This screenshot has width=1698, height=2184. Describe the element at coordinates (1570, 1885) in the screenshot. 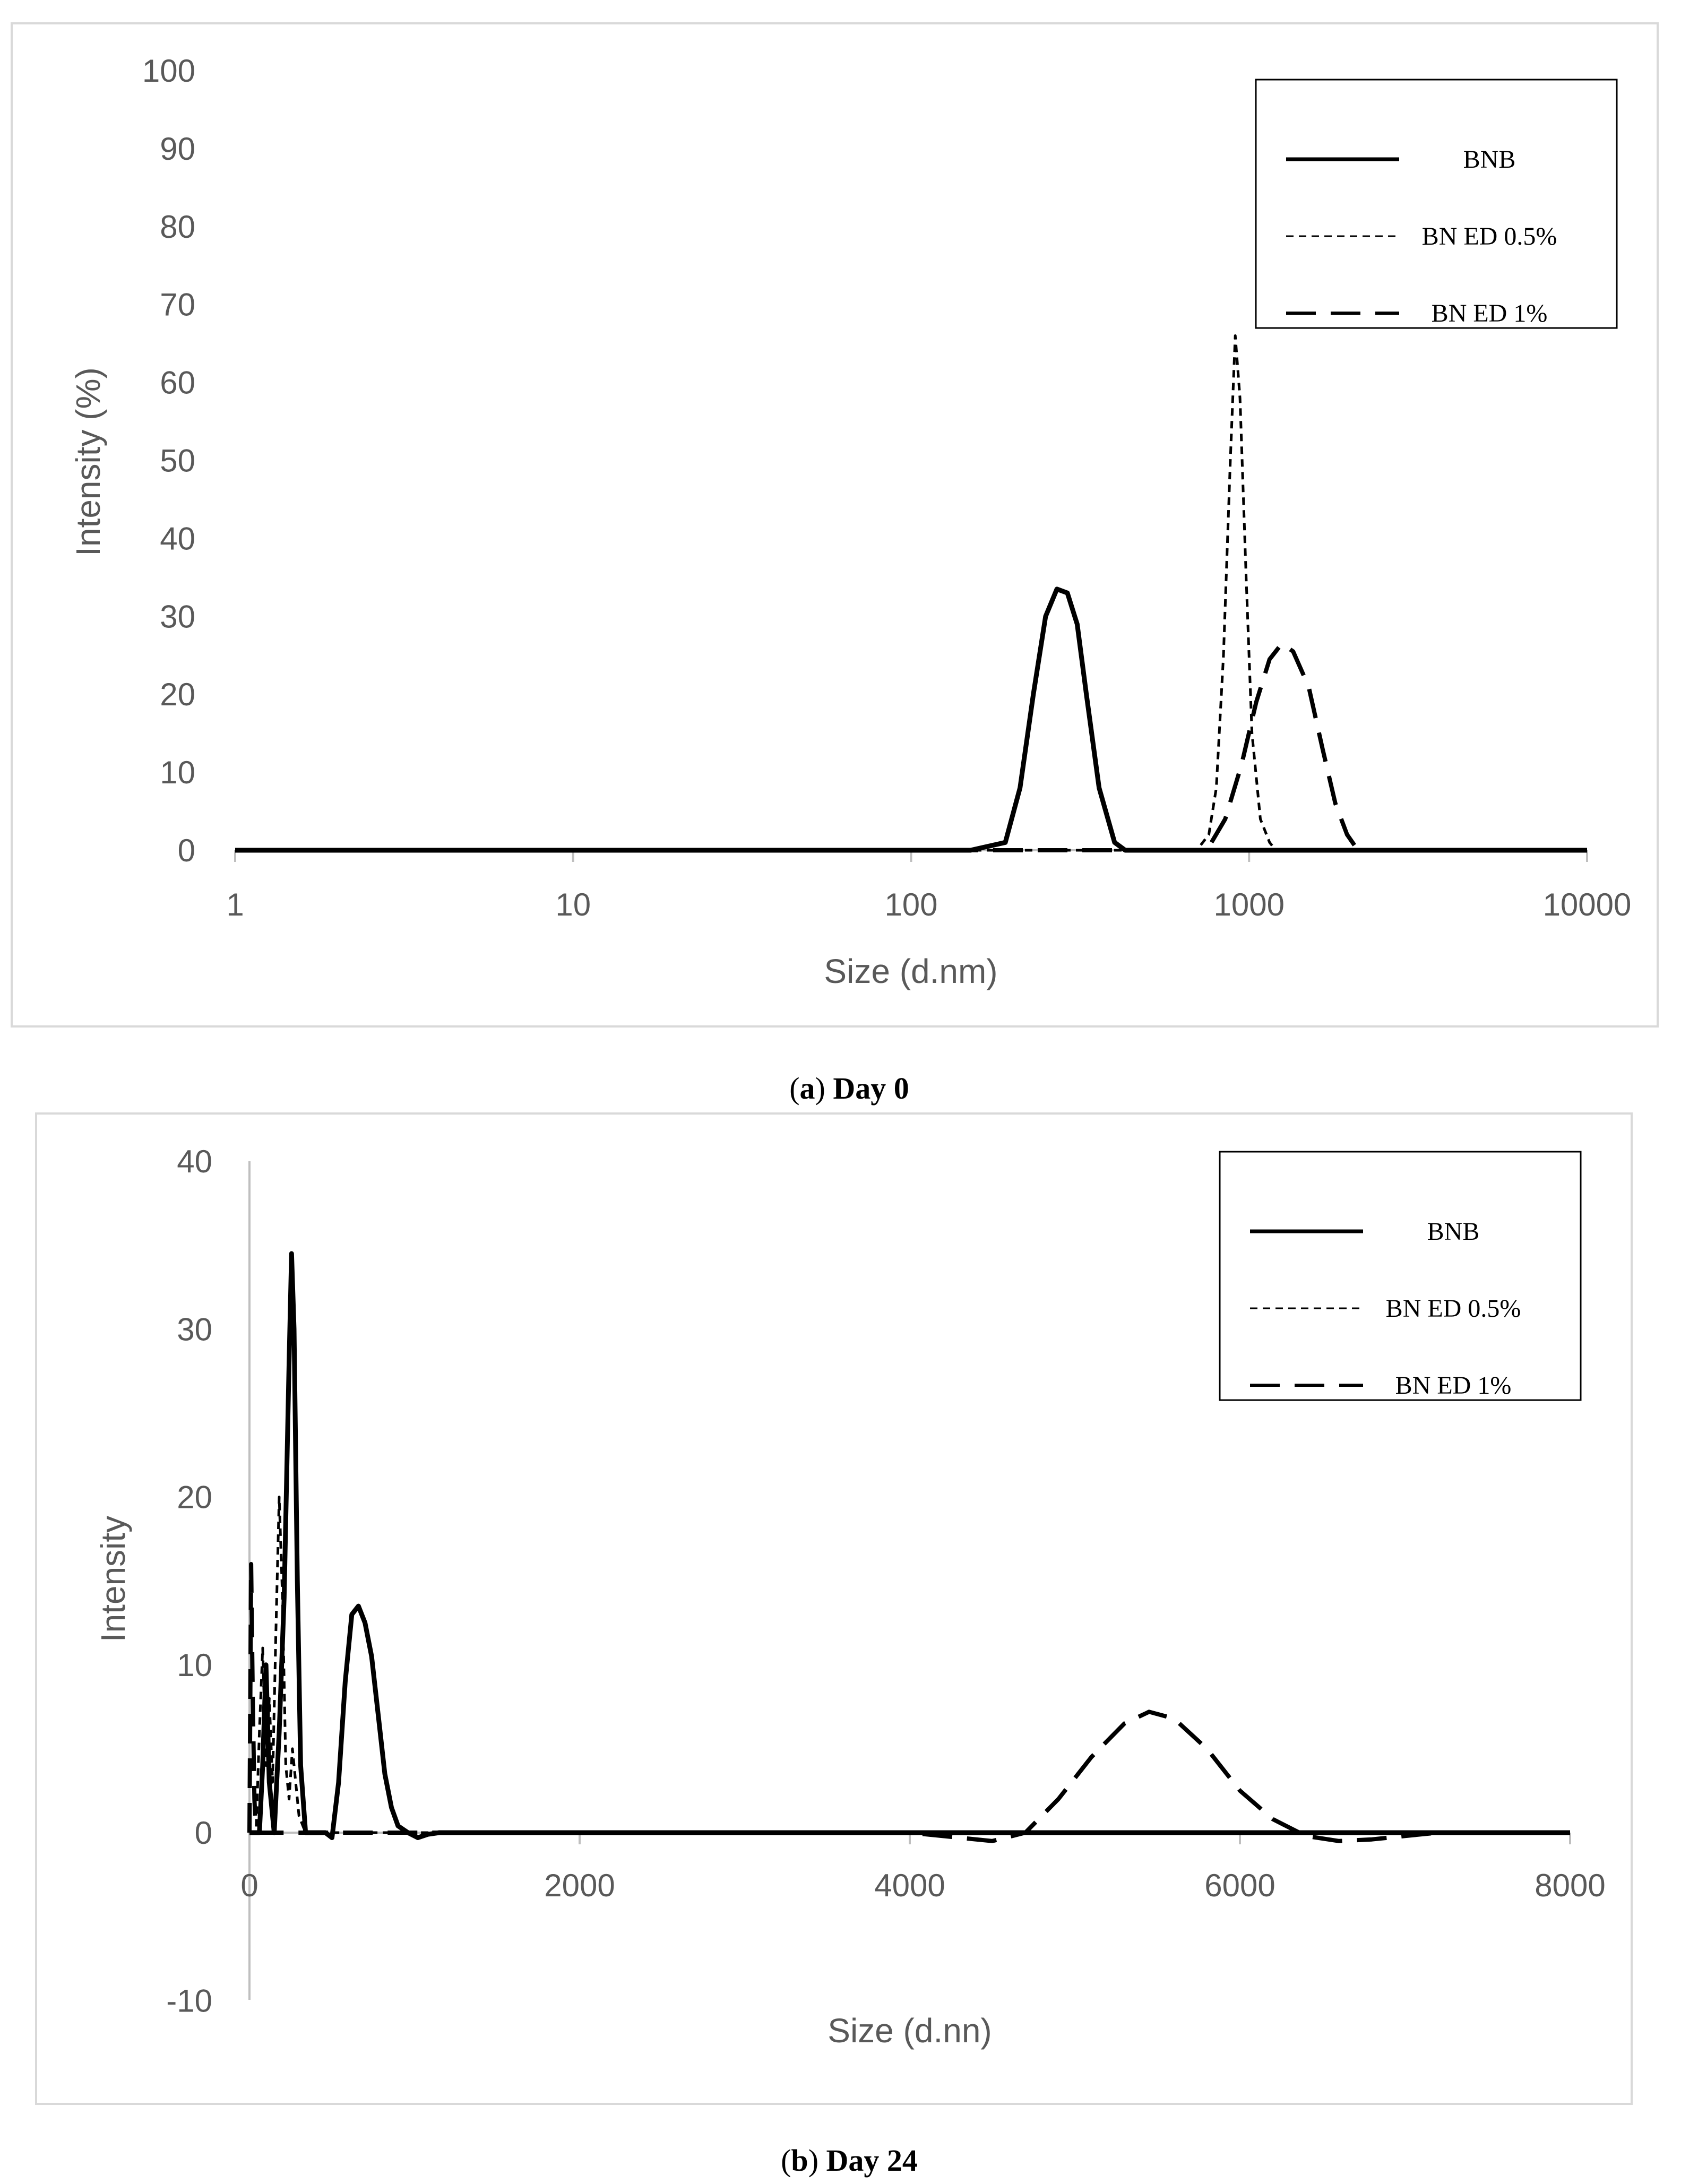

I see `x-tick-label: 8000` at that location.